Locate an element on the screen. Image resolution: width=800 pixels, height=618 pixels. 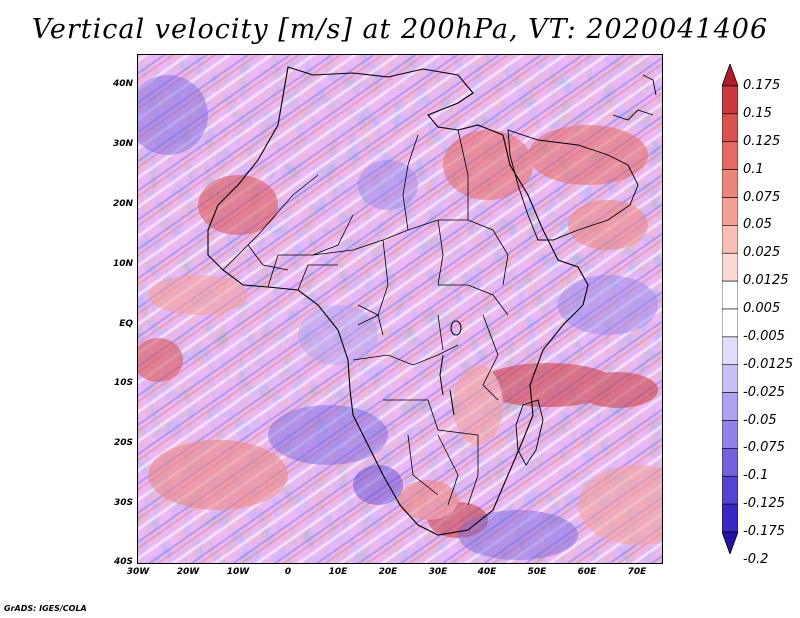
colorbar-label: 0.0125 is located at coordinates (766, 281).